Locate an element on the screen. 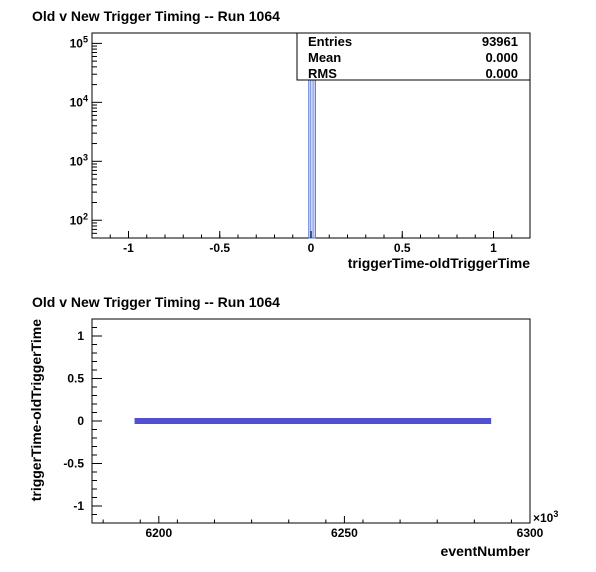 The width and height of the screenshot is (596, 572). stats-box: Entries 93961 Mean 0.000 RMS 0.000 is located at coordinates (413, 56).